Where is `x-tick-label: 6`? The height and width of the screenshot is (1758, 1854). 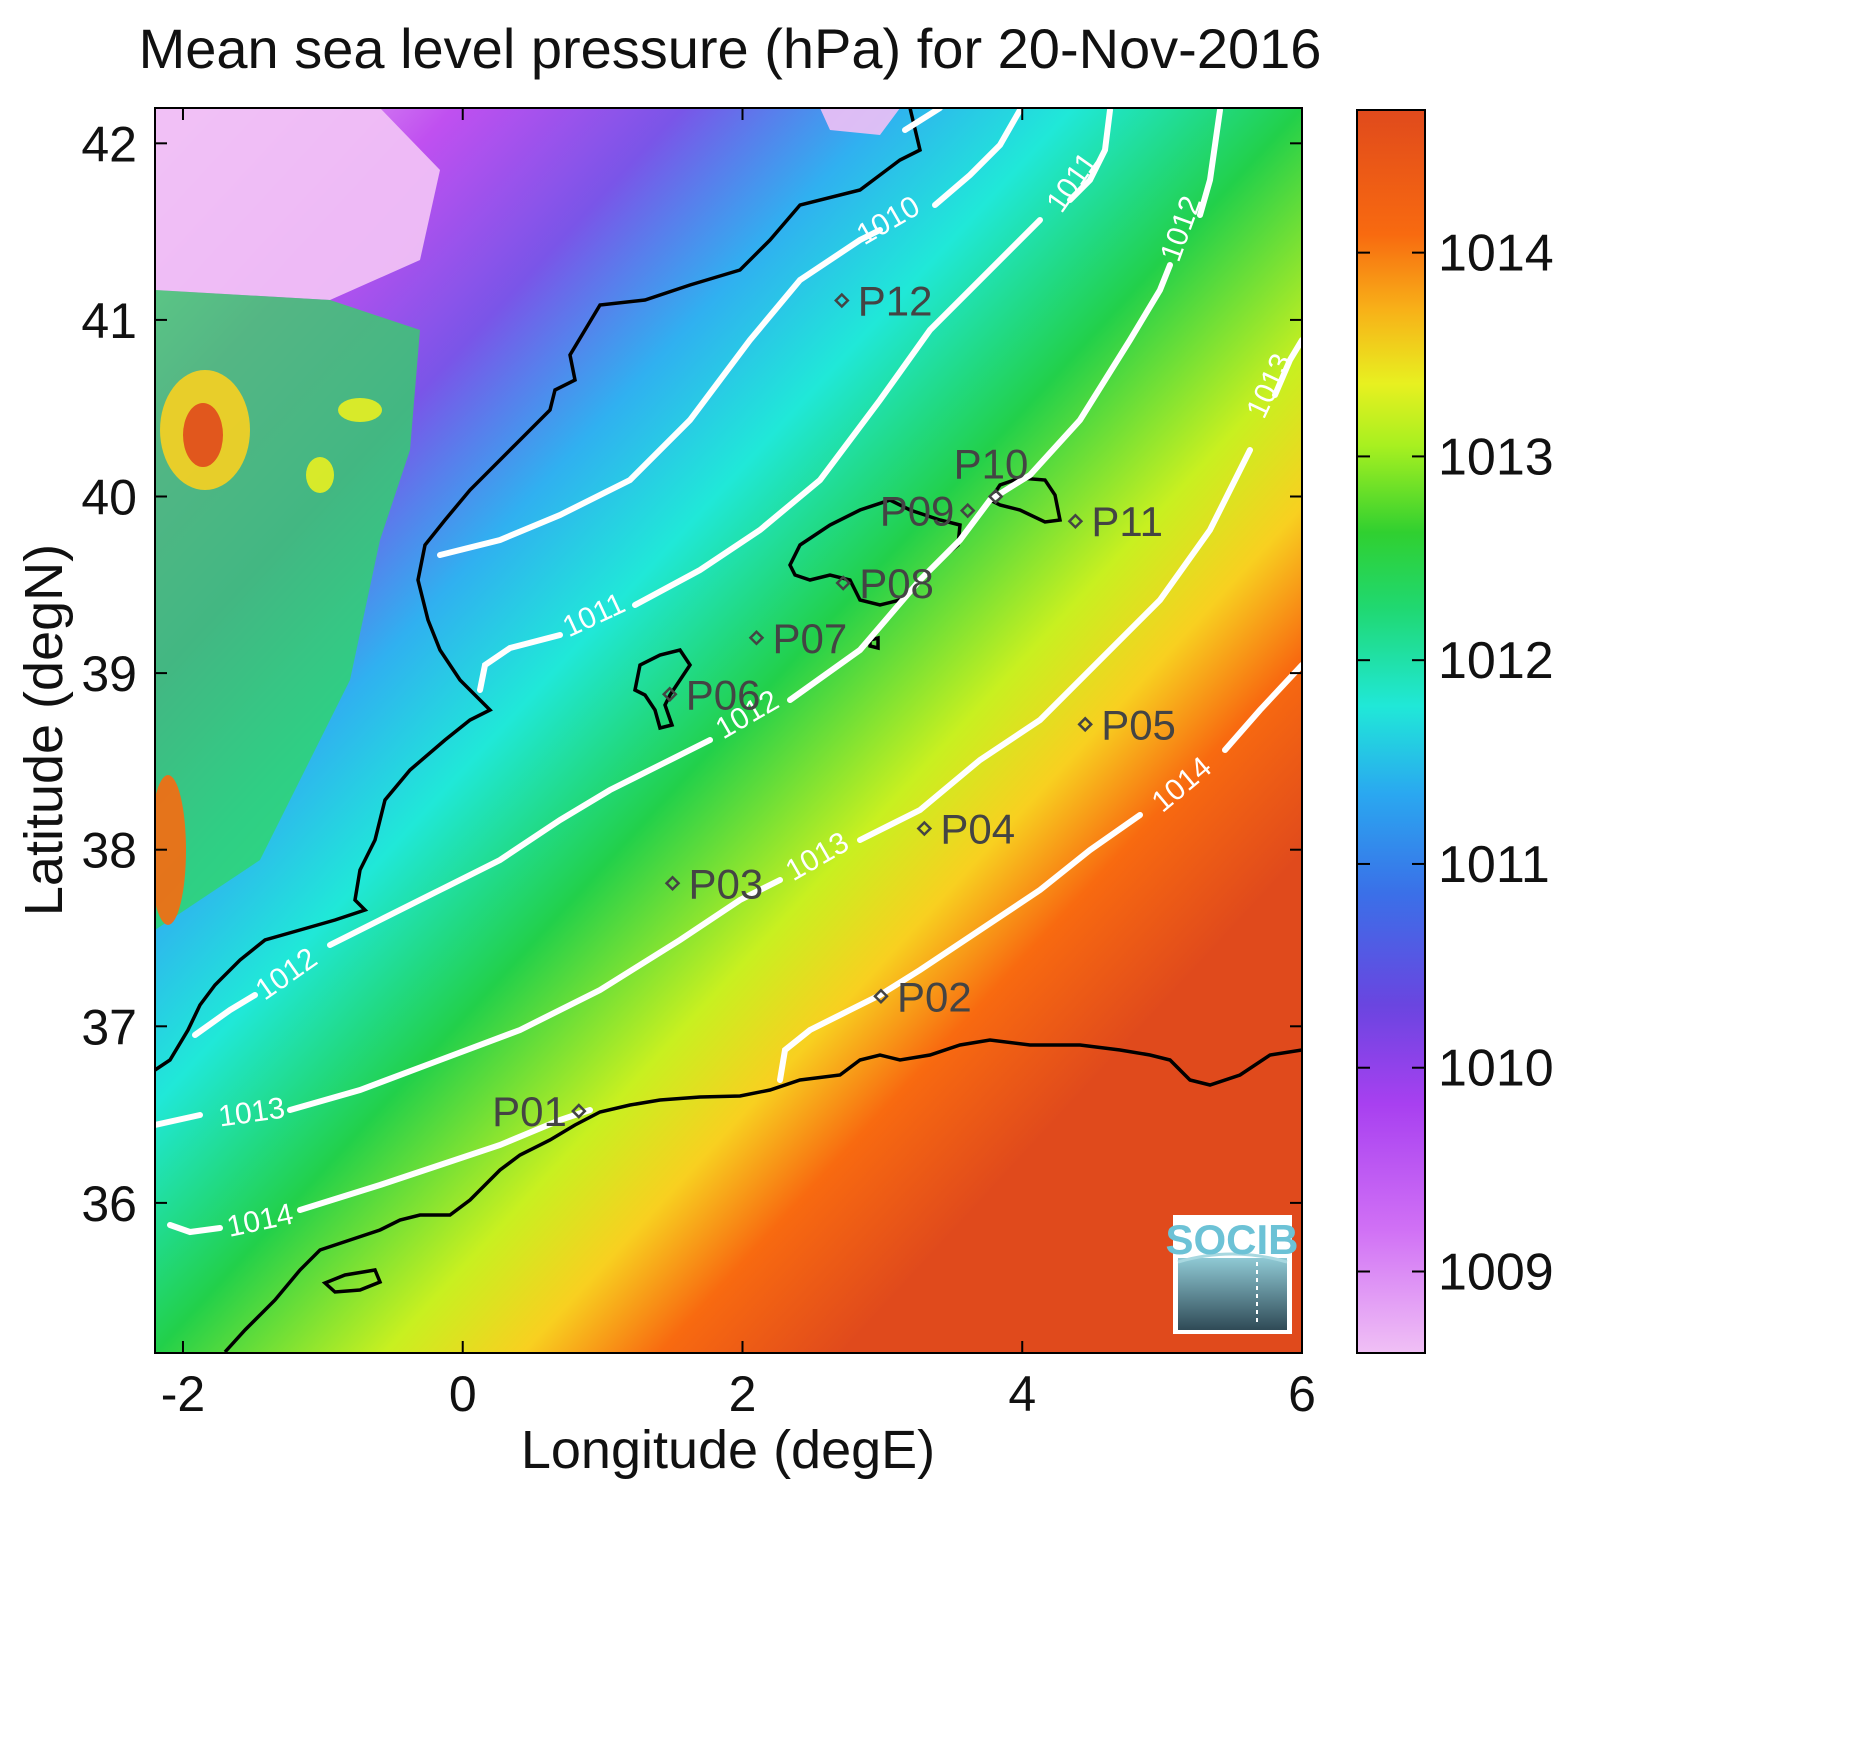
x-tick-label: 6 is located at coordinates (1302, 1394).